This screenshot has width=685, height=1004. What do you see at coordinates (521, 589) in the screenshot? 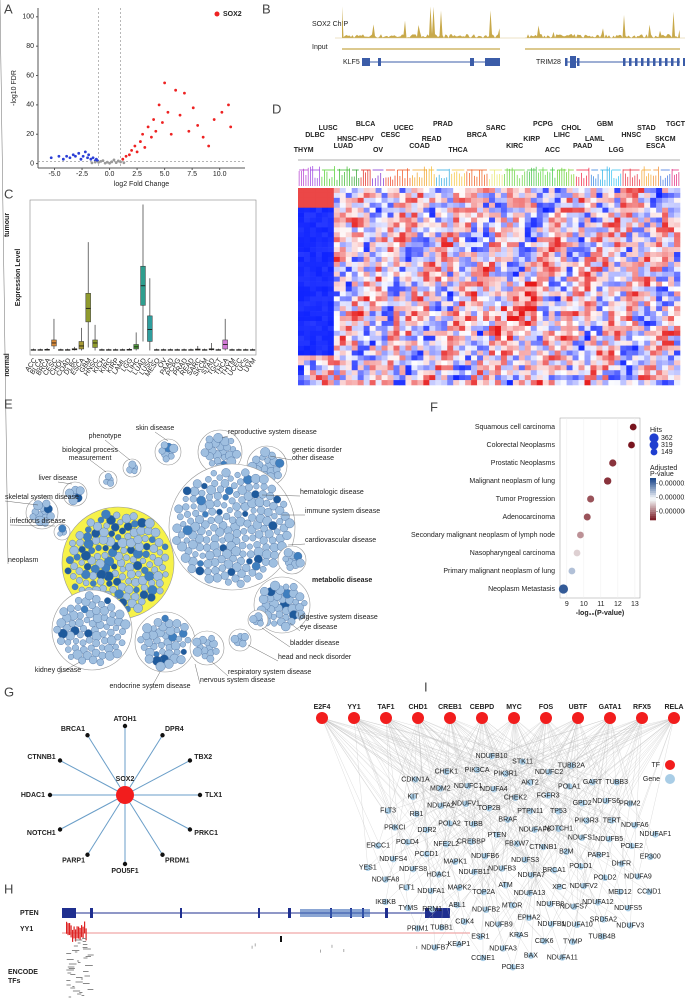
I see `y-tick-label: Neoplasm Metastasis` at bounding box center [521, 589].